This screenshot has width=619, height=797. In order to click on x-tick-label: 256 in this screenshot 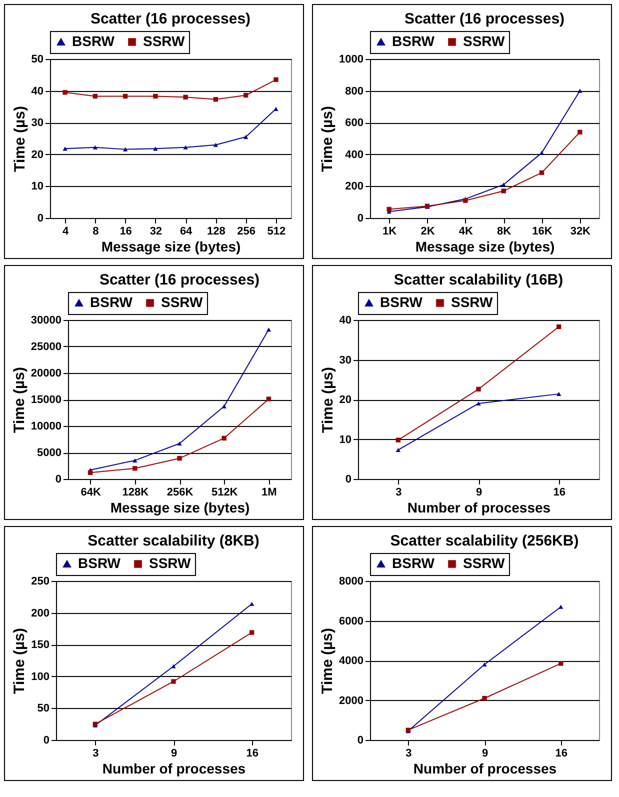, I will do `click(246, 232)`.